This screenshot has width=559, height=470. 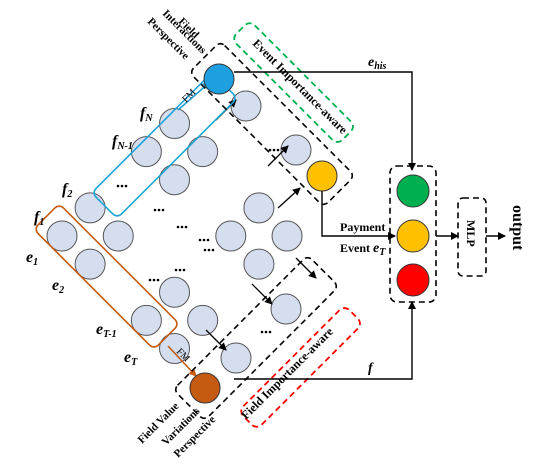 I want to click on green-embedding-node, so click(x=413, y=191).